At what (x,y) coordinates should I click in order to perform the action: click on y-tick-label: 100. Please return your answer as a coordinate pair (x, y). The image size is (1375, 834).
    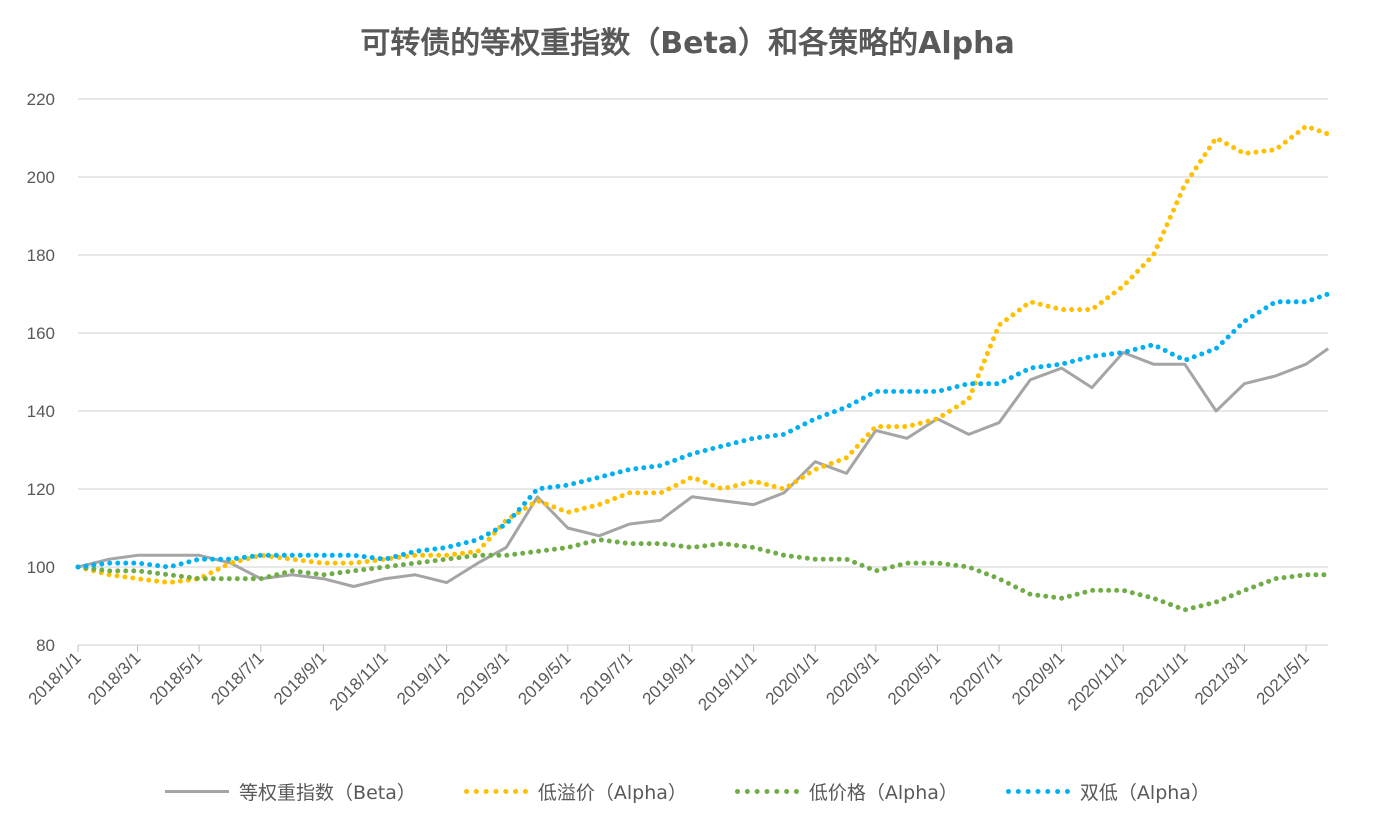
    Looking at the image, I should click on (41, 567).